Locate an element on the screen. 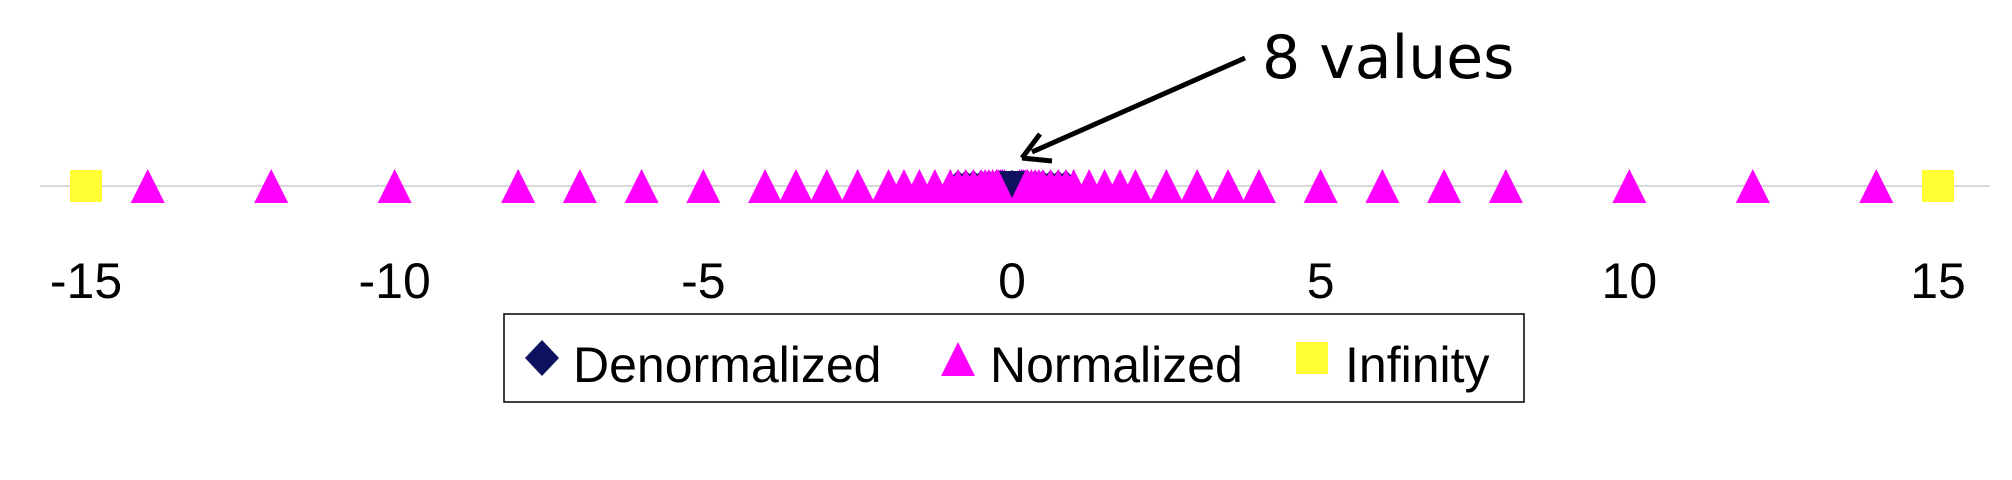 The height and width of the screenshot is (480, 2012). x-tick-labels: -15 -10 -5 0 5 10 15 is located at coordinates (1008, 281).